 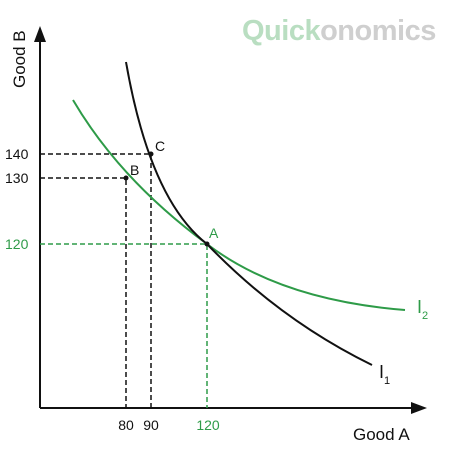 What do you see at coordinates (387, 381) in the screenshot?
I see `curve-label-sub: 1` at bounding box center [387, 381].